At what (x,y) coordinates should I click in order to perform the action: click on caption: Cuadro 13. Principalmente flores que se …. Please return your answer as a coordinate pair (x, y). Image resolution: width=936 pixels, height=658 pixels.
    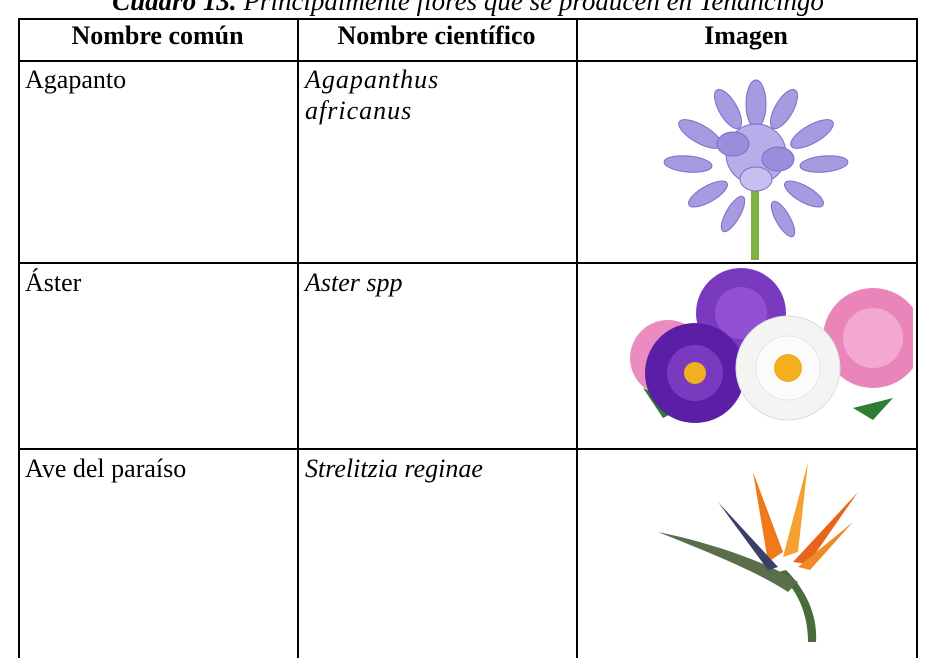
    Looking at the image, I should click on (468, 8).